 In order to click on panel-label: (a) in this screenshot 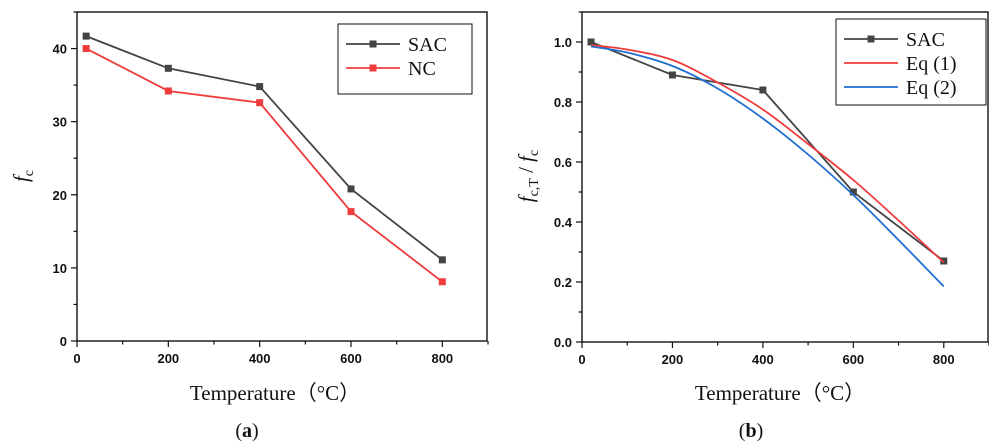, I will do `click(246, 431)`.